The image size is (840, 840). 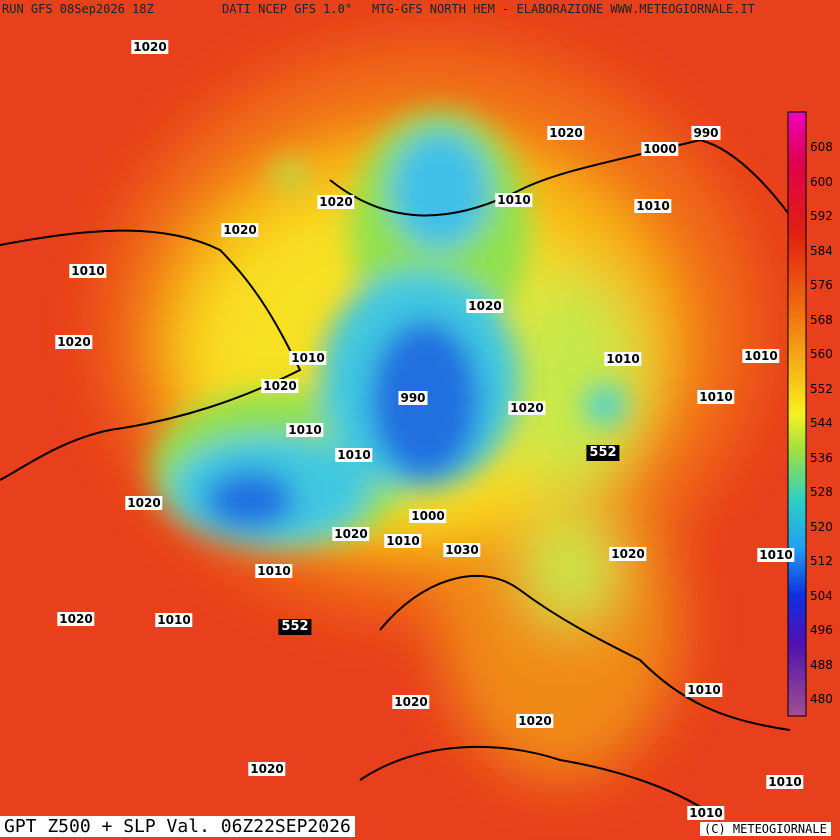 What do you see at coordinates (287, 9) in the screenshot?
I see `source-label: DATI NCEP GFS 1.0°` at bounding box center [287, 9].